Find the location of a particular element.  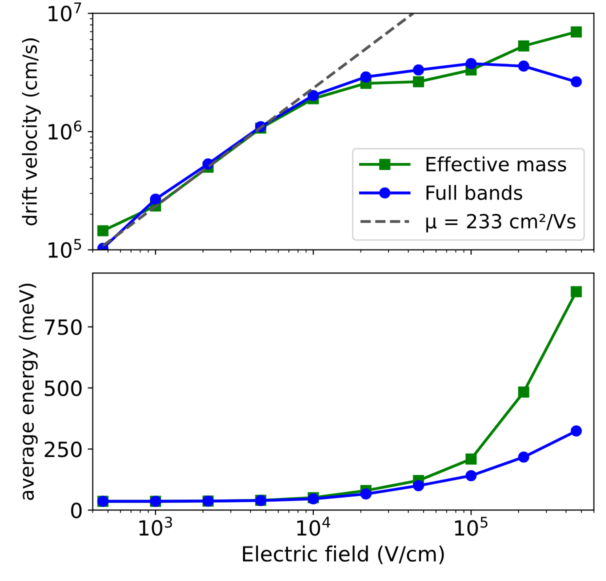

x-axis-title: Electric field (V/cm) is located at coordinates (343, 555).